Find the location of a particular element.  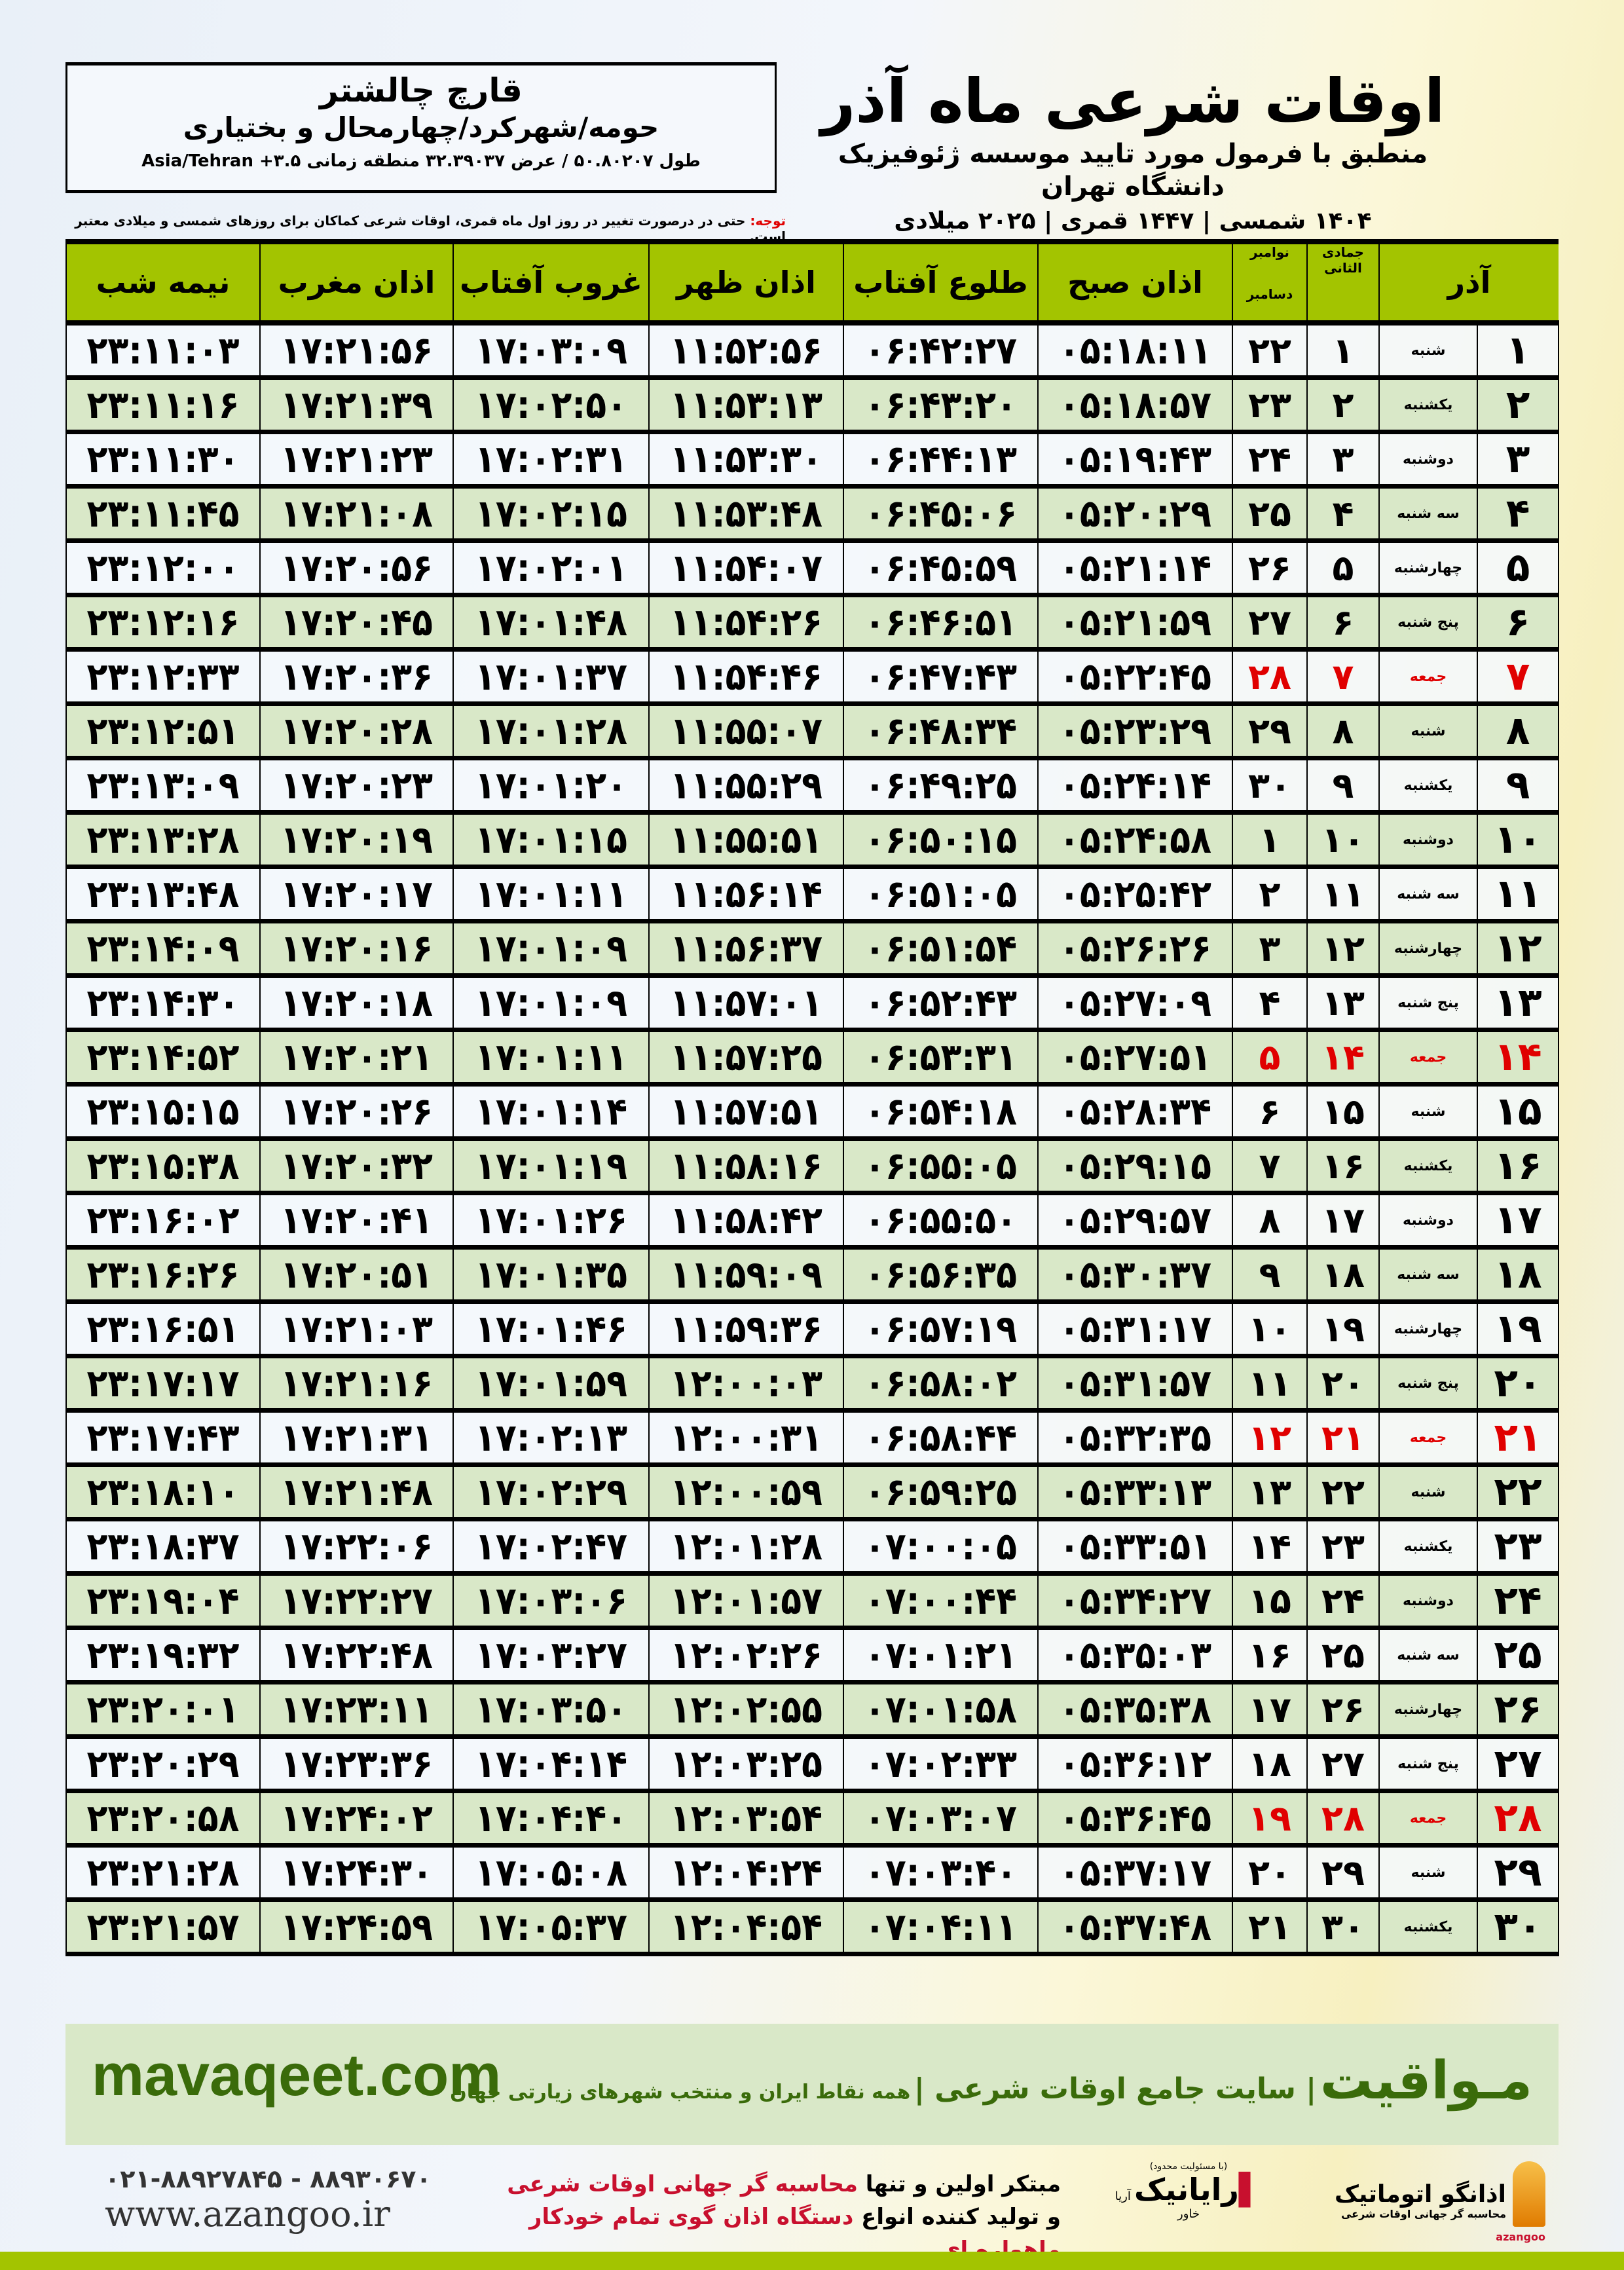

cell-midnight: ۲۳:۱۶:۵۱ is located at coordinates (163, 1329).